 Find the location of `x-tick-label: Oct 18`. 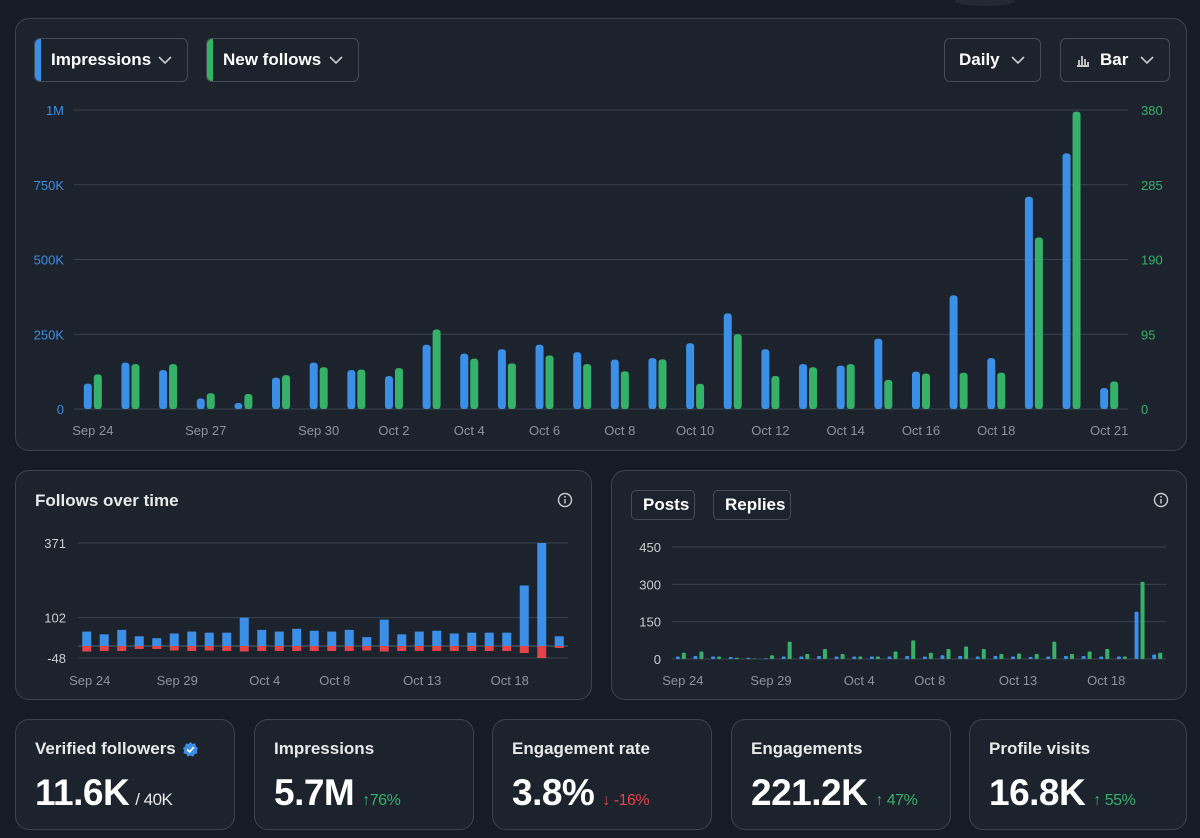

x-tick-label: Oct 18 is located at coordinates (996, 430).